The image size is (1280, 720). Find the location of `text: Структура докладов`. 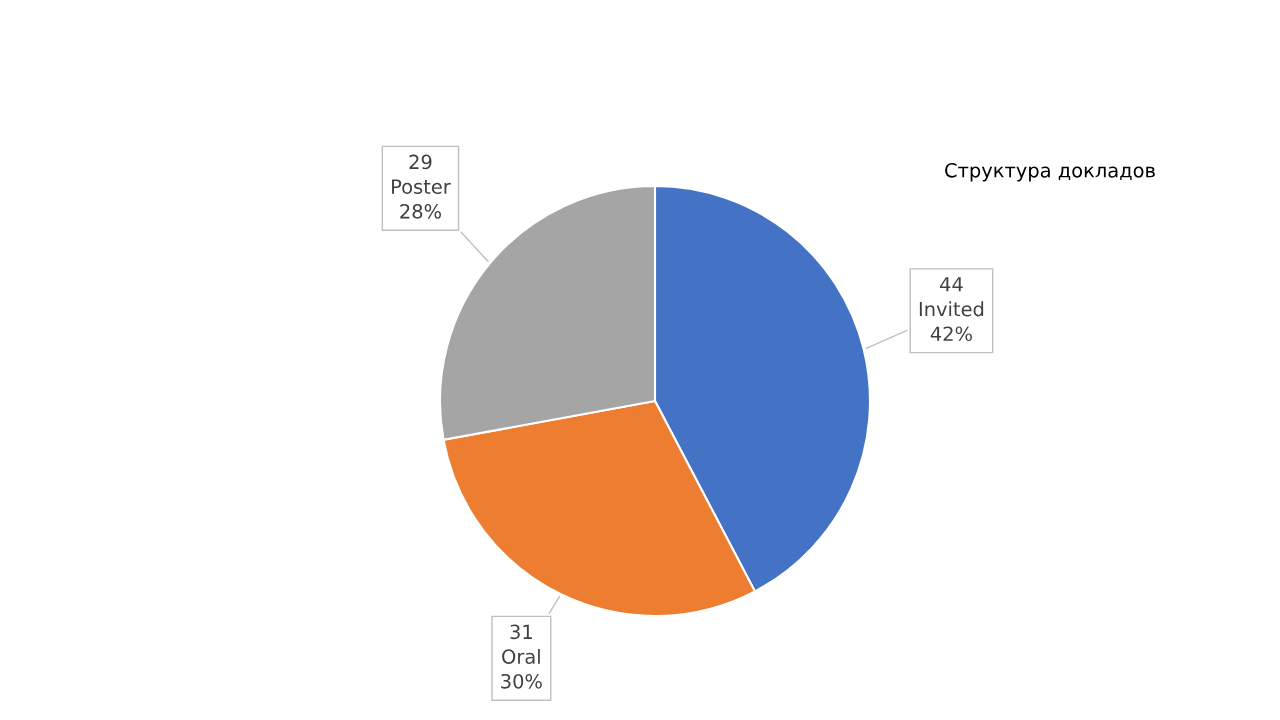

text: Структура докладов is located at coordinates (1050, 172).